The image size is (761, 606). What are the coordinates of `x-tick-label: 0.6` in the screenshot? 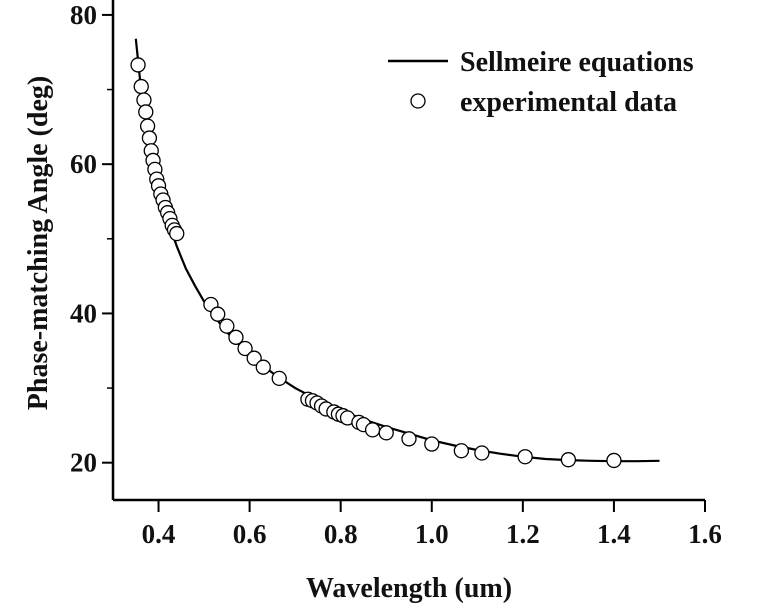 It's located at (250, 534).